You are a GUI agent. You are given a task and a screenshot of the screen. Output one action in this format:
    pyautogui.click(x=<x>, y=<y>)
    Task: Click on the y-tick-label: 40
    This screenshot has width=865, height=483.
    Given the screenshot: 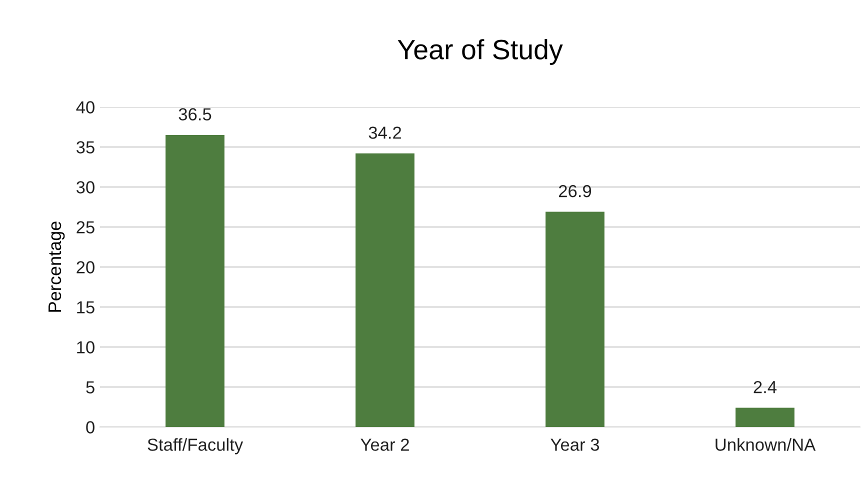 What is the action you would take?
    pyautogui.click(x=85, y=107)
    